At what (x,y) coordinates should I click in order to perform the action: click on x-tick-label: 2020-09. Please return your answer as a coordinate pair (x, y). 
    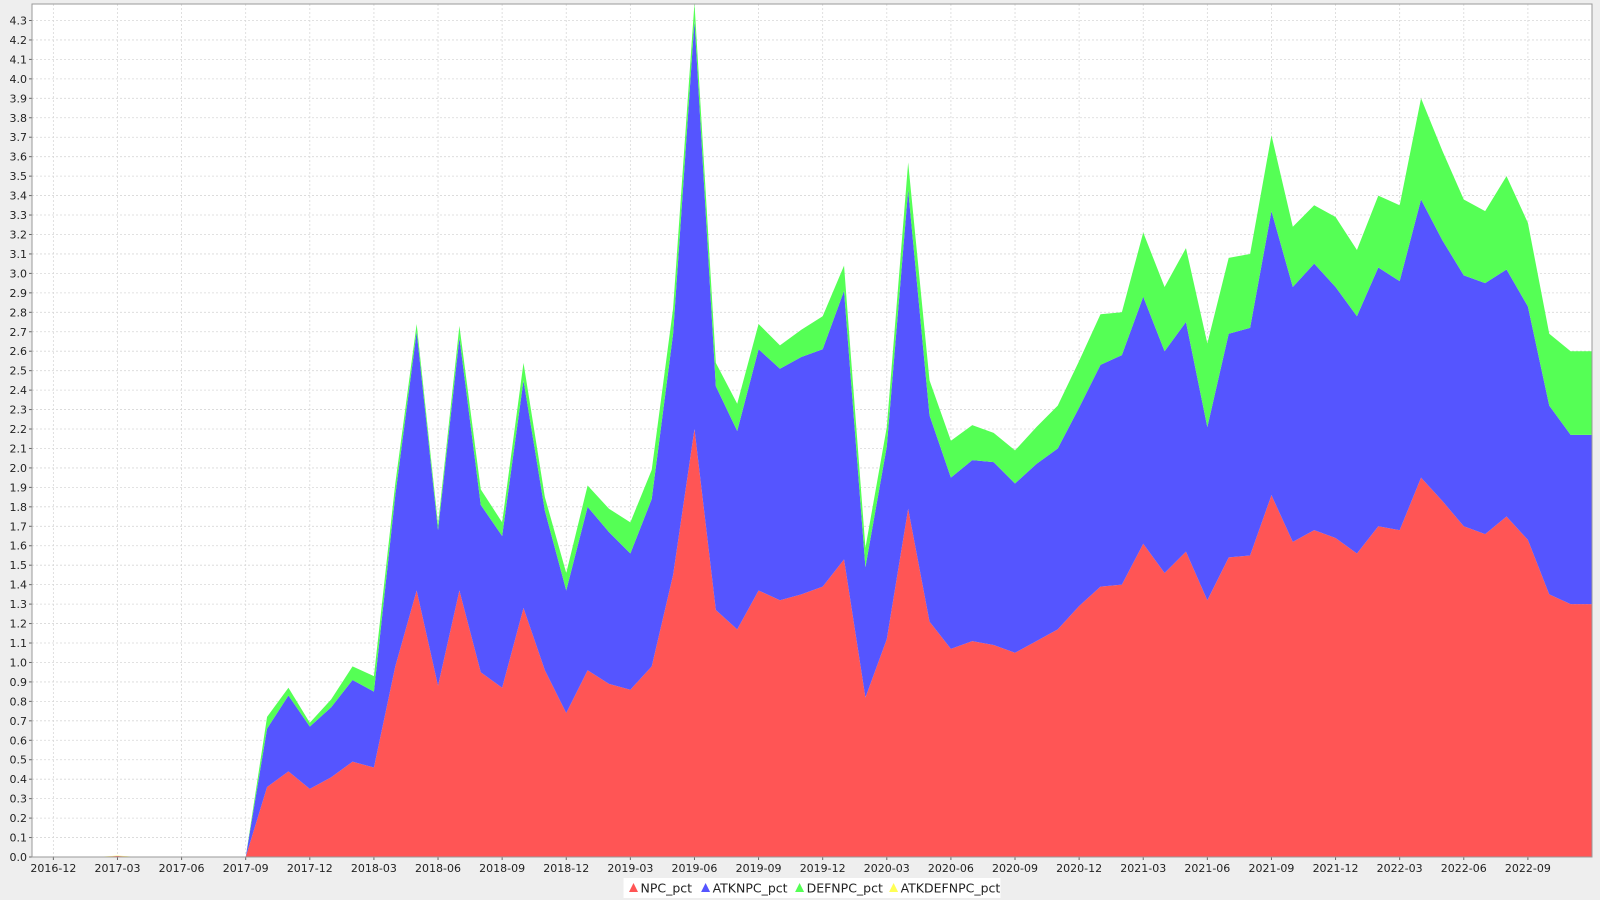
    Looking at the image, I should click on (1015, 868).